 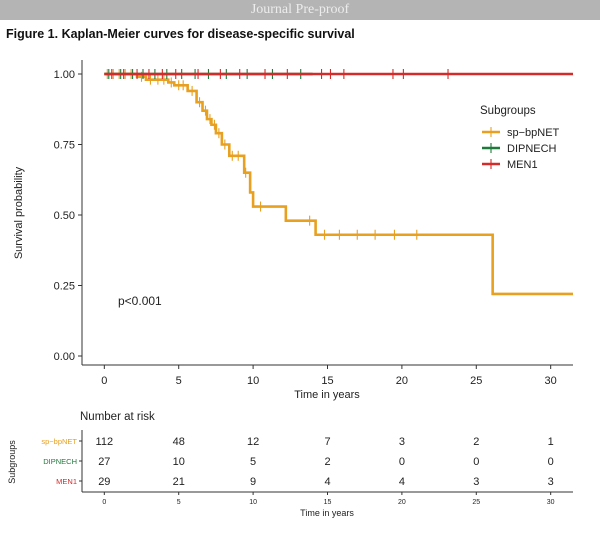 What do you see at coordinates (327, 513) in the screenshot?
I see `risk-table-xlabel: Time in years` at bounding box center [327, 513].